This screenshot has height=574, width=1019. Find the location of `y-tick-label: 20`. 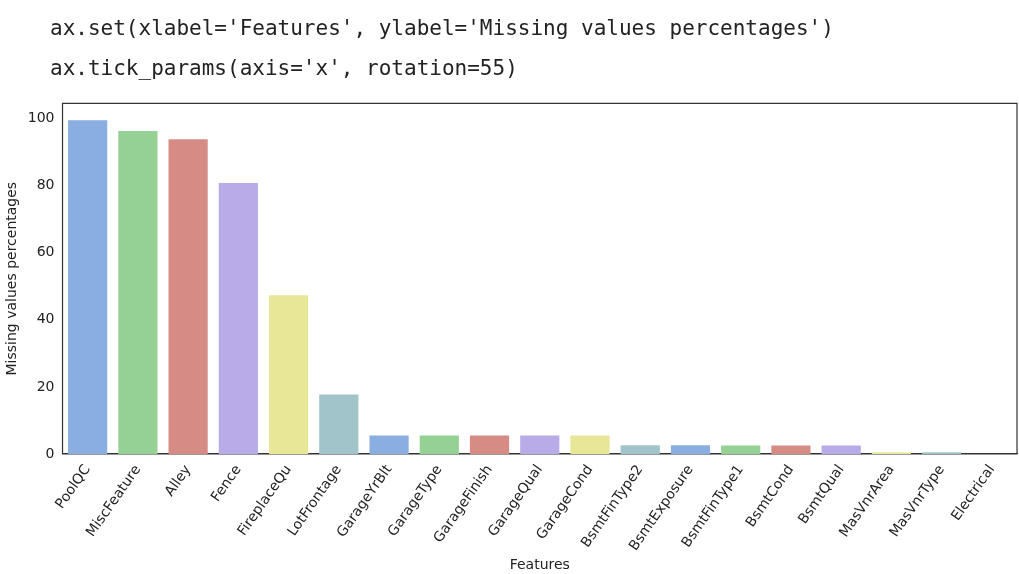

y-tick-label: 20 is located at coordinates (45, 385).